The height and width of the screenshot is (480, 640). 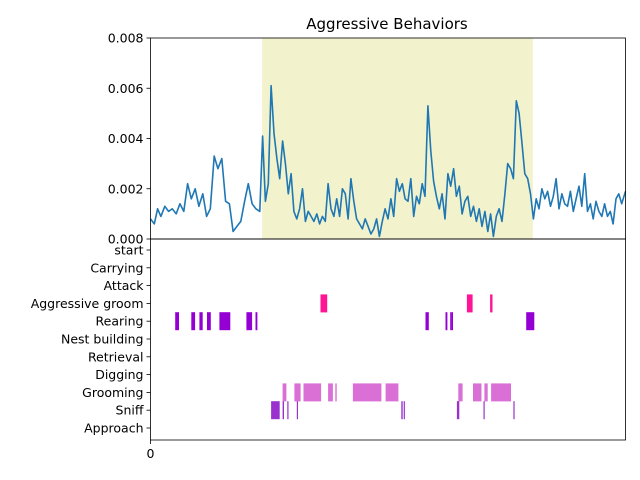 I want to click on raster-events, so click(x=355, y=357).